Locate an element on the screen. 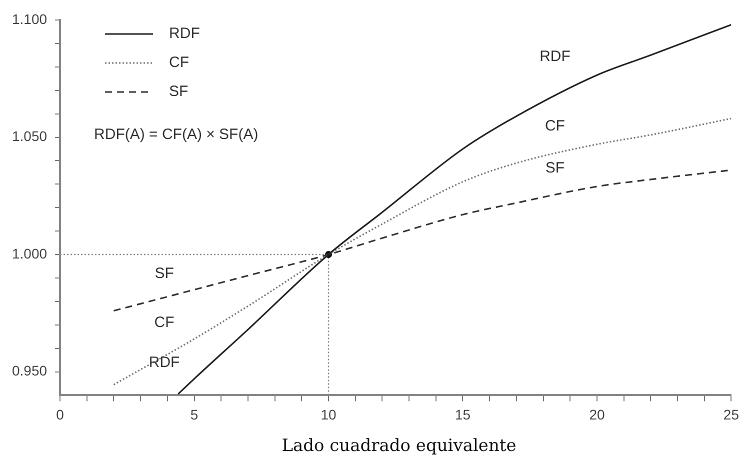 The image size is (745, 467). y-tick-label: 1.100 is located at coordinates (30, 18).